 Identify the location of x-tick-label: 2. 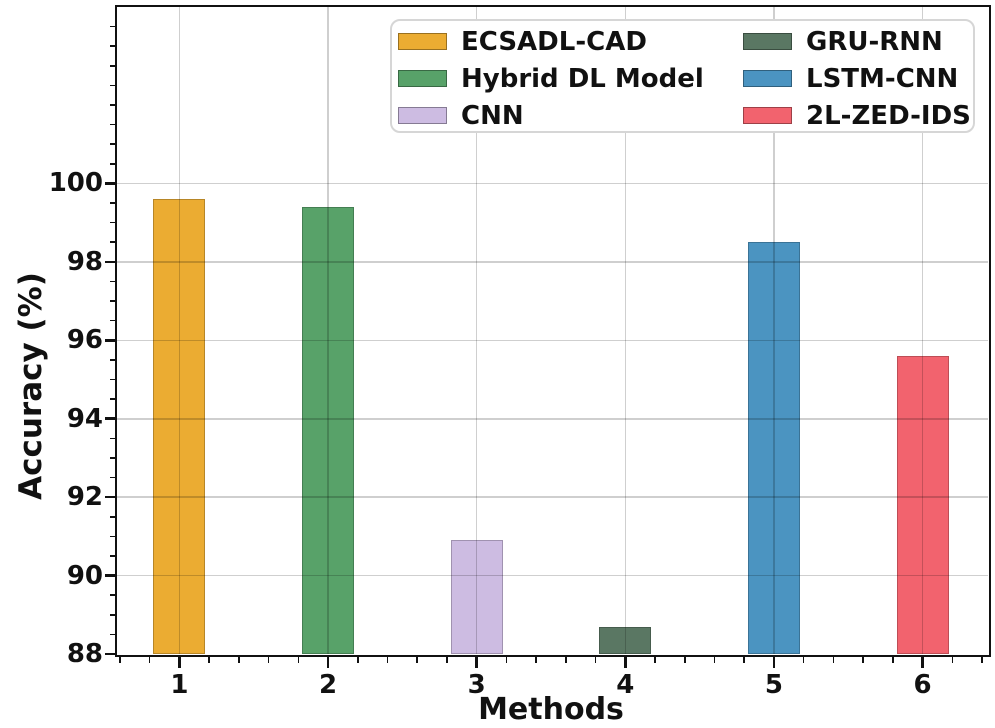
(328, 685).